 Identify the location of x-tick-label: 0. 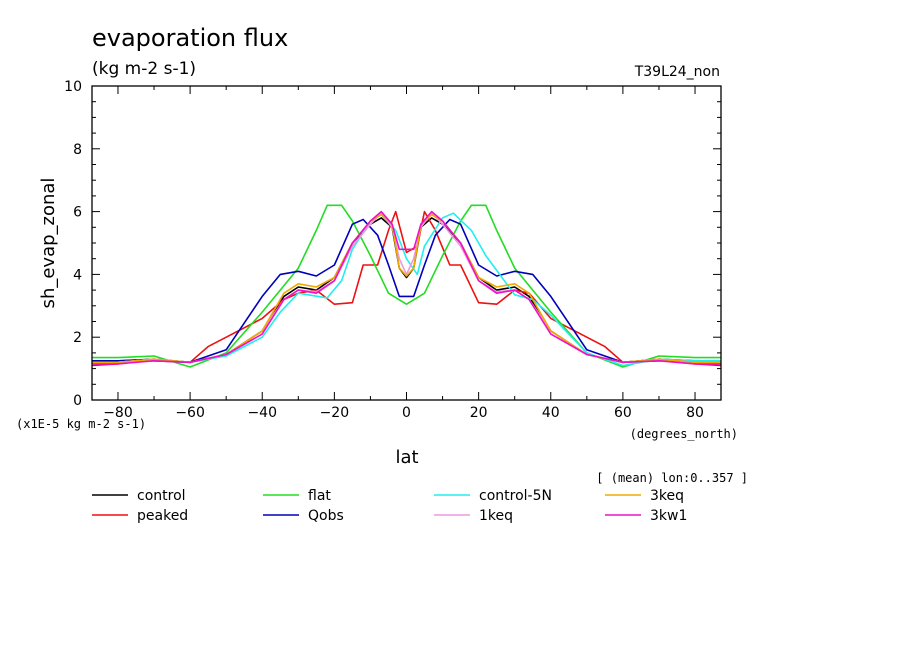
(406, 413).